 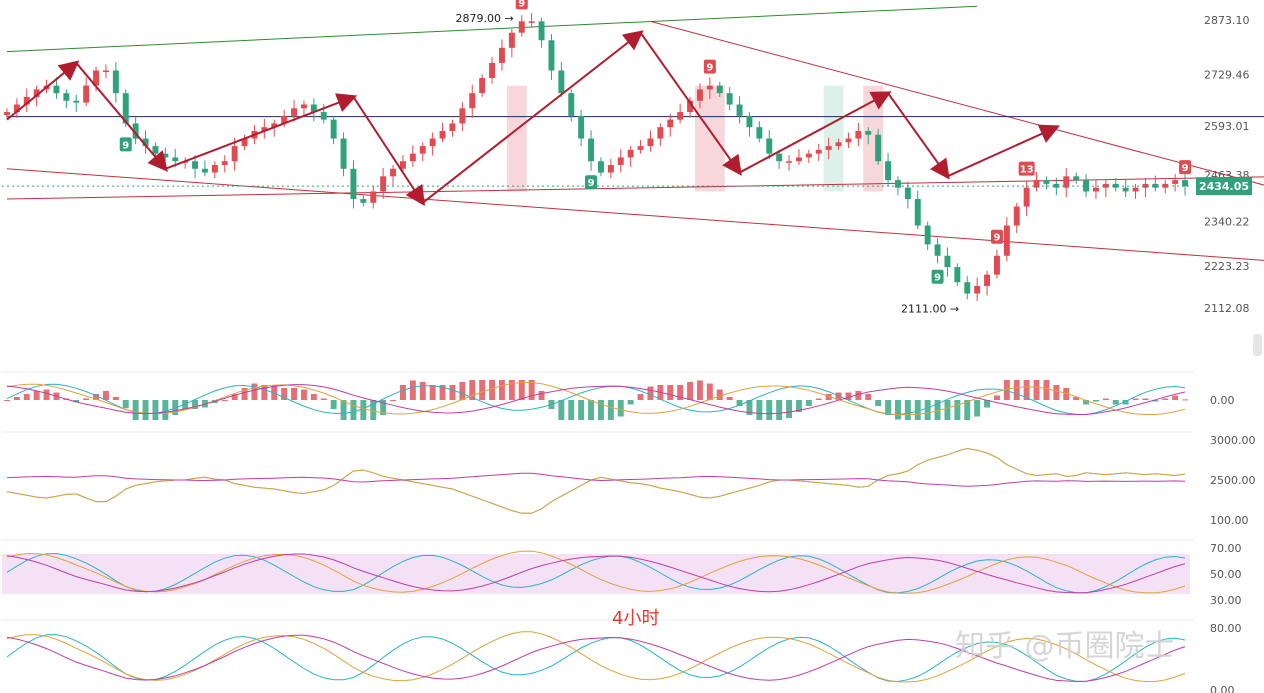 What do you see at coordinates (709, 66) in the screenshot?
I see `sequential-marker` at bounding box center [709, 66].